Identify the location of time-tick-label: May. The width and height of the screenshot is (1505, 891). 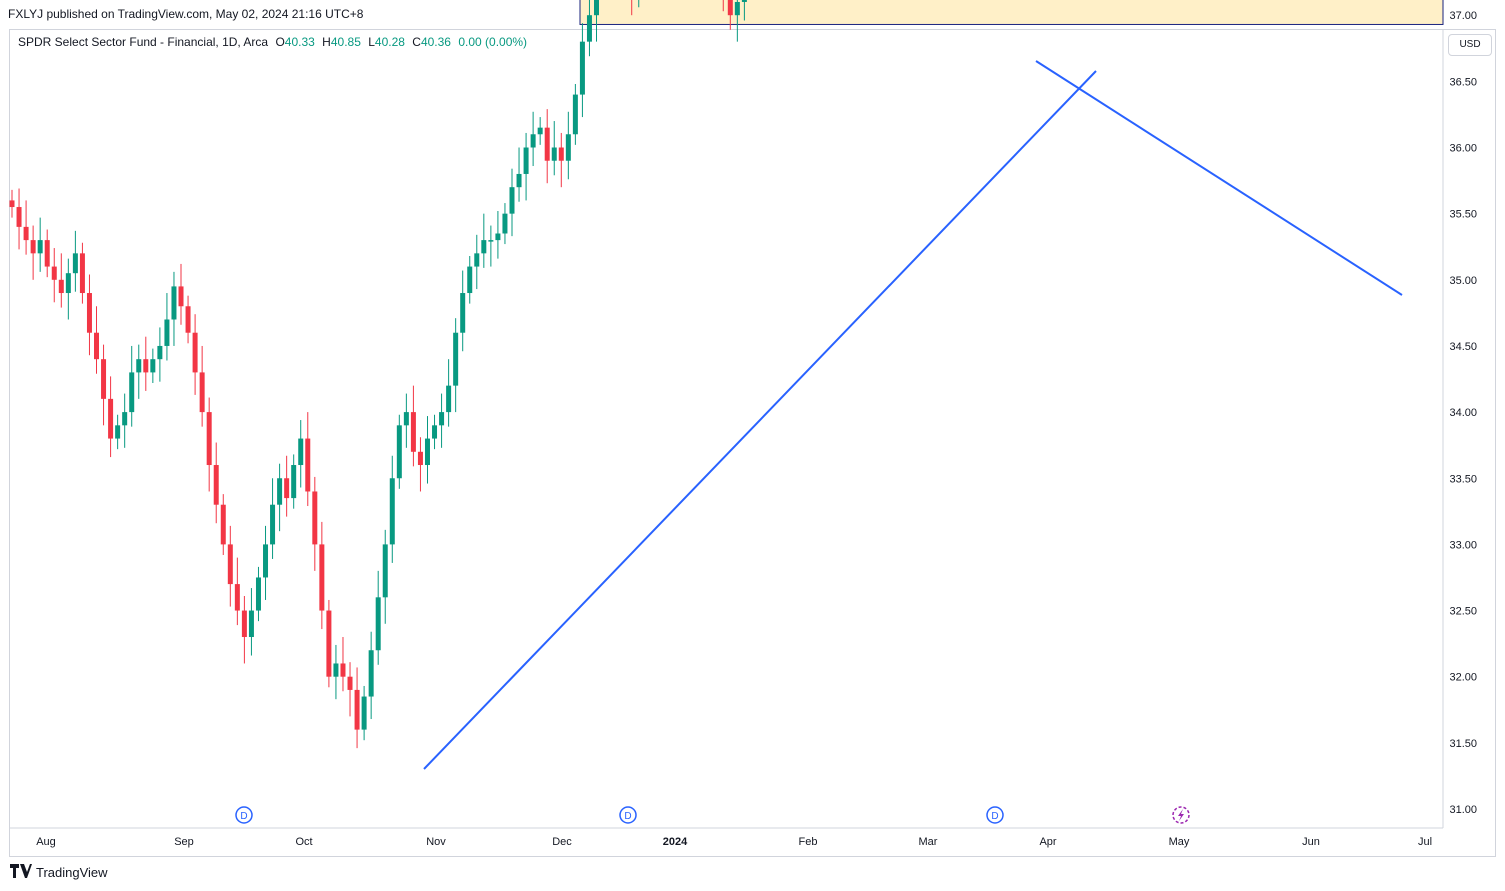
(1179, 842).